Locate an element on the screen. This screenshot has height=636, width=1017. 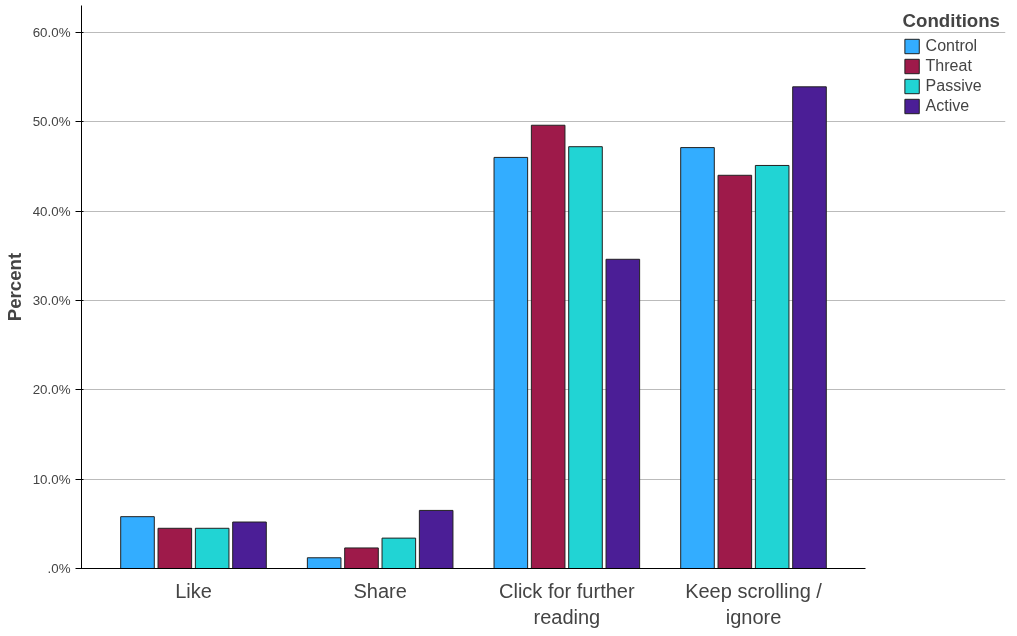
y-tick-label: 50.0% is located at coordinates (51, 122).